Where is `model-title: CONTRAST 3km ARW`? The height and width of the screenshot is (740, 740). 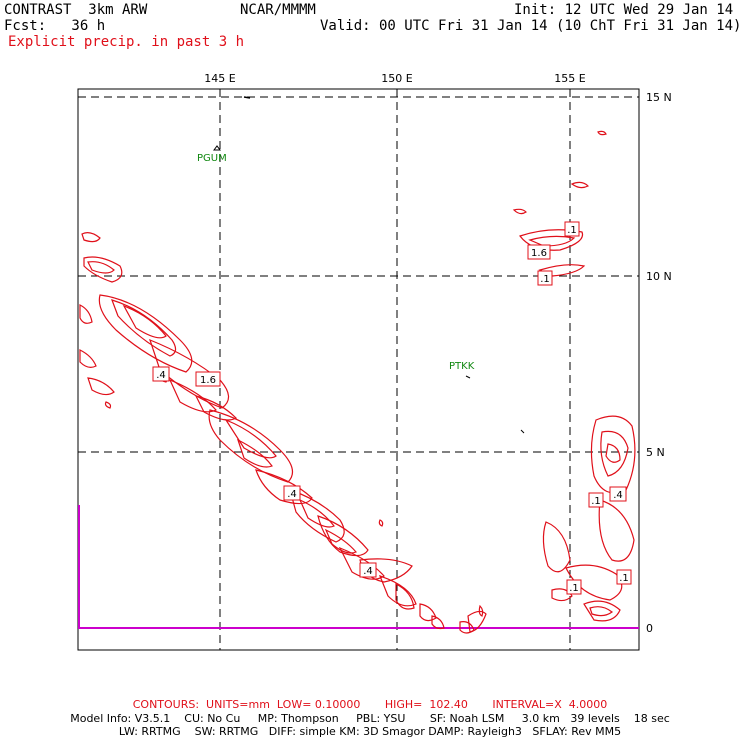 model-title: CONTRAST 3km ARW is located at coordinates (76, 10).